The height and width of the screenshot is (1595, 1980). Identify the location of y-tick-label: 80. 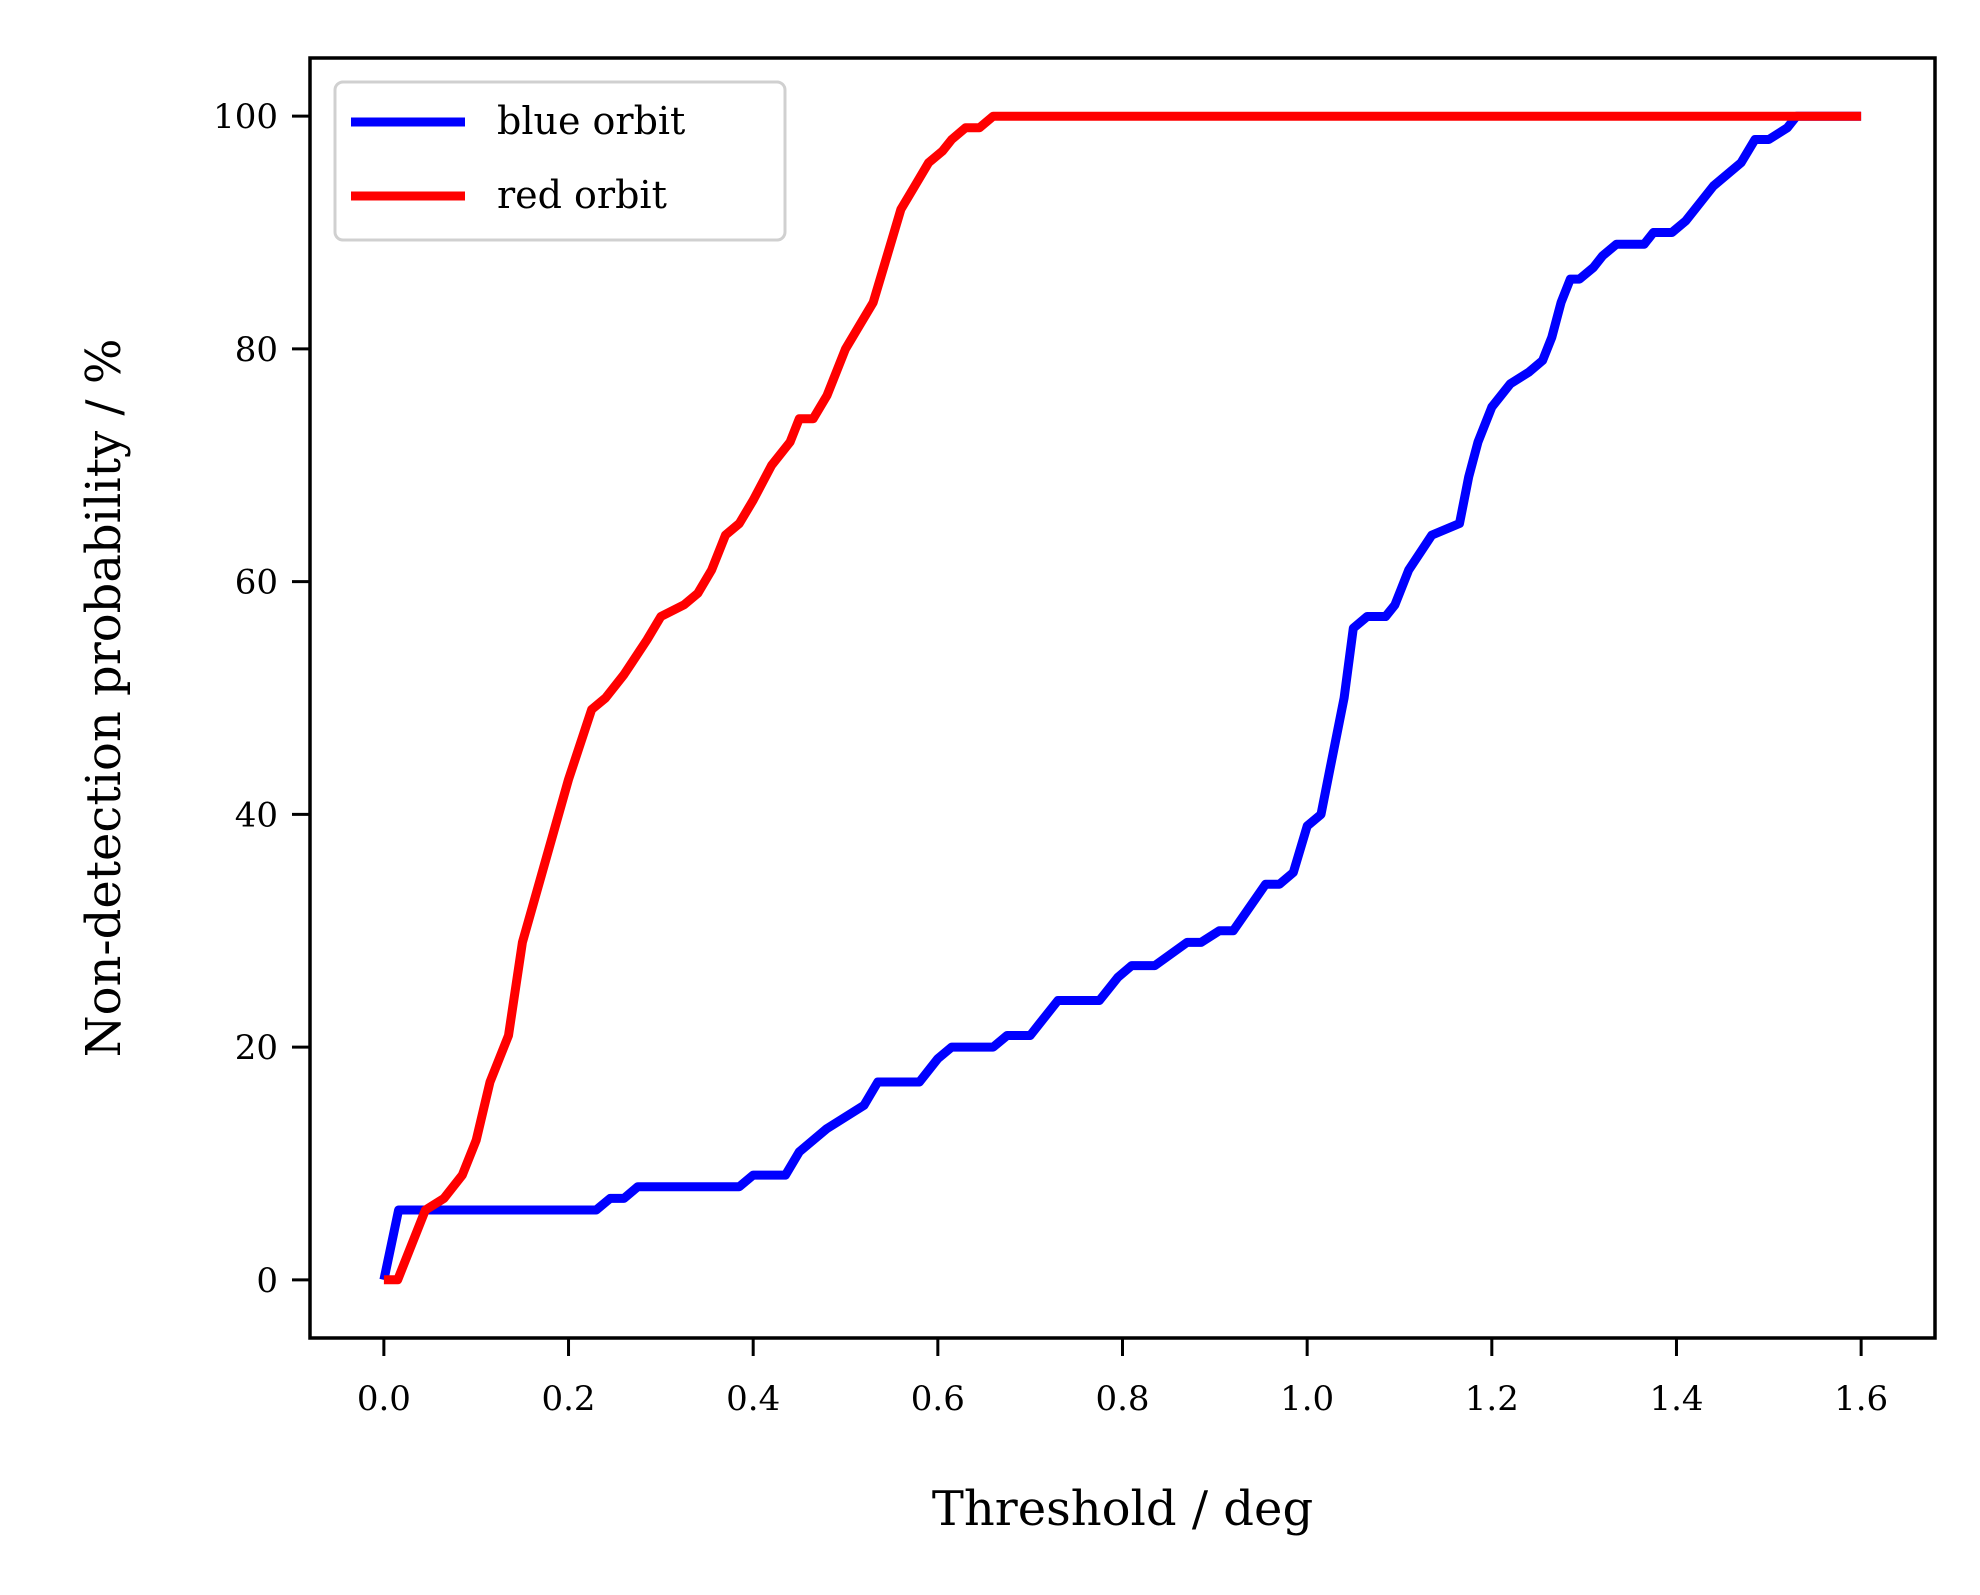
(256, 350).